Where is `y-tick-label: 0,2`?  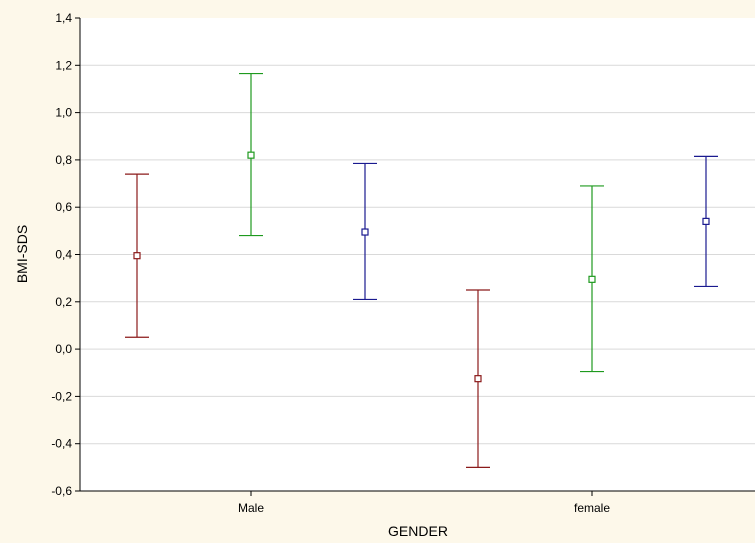
y-tick-label: 0,2 is located at coordinates (63, 302).